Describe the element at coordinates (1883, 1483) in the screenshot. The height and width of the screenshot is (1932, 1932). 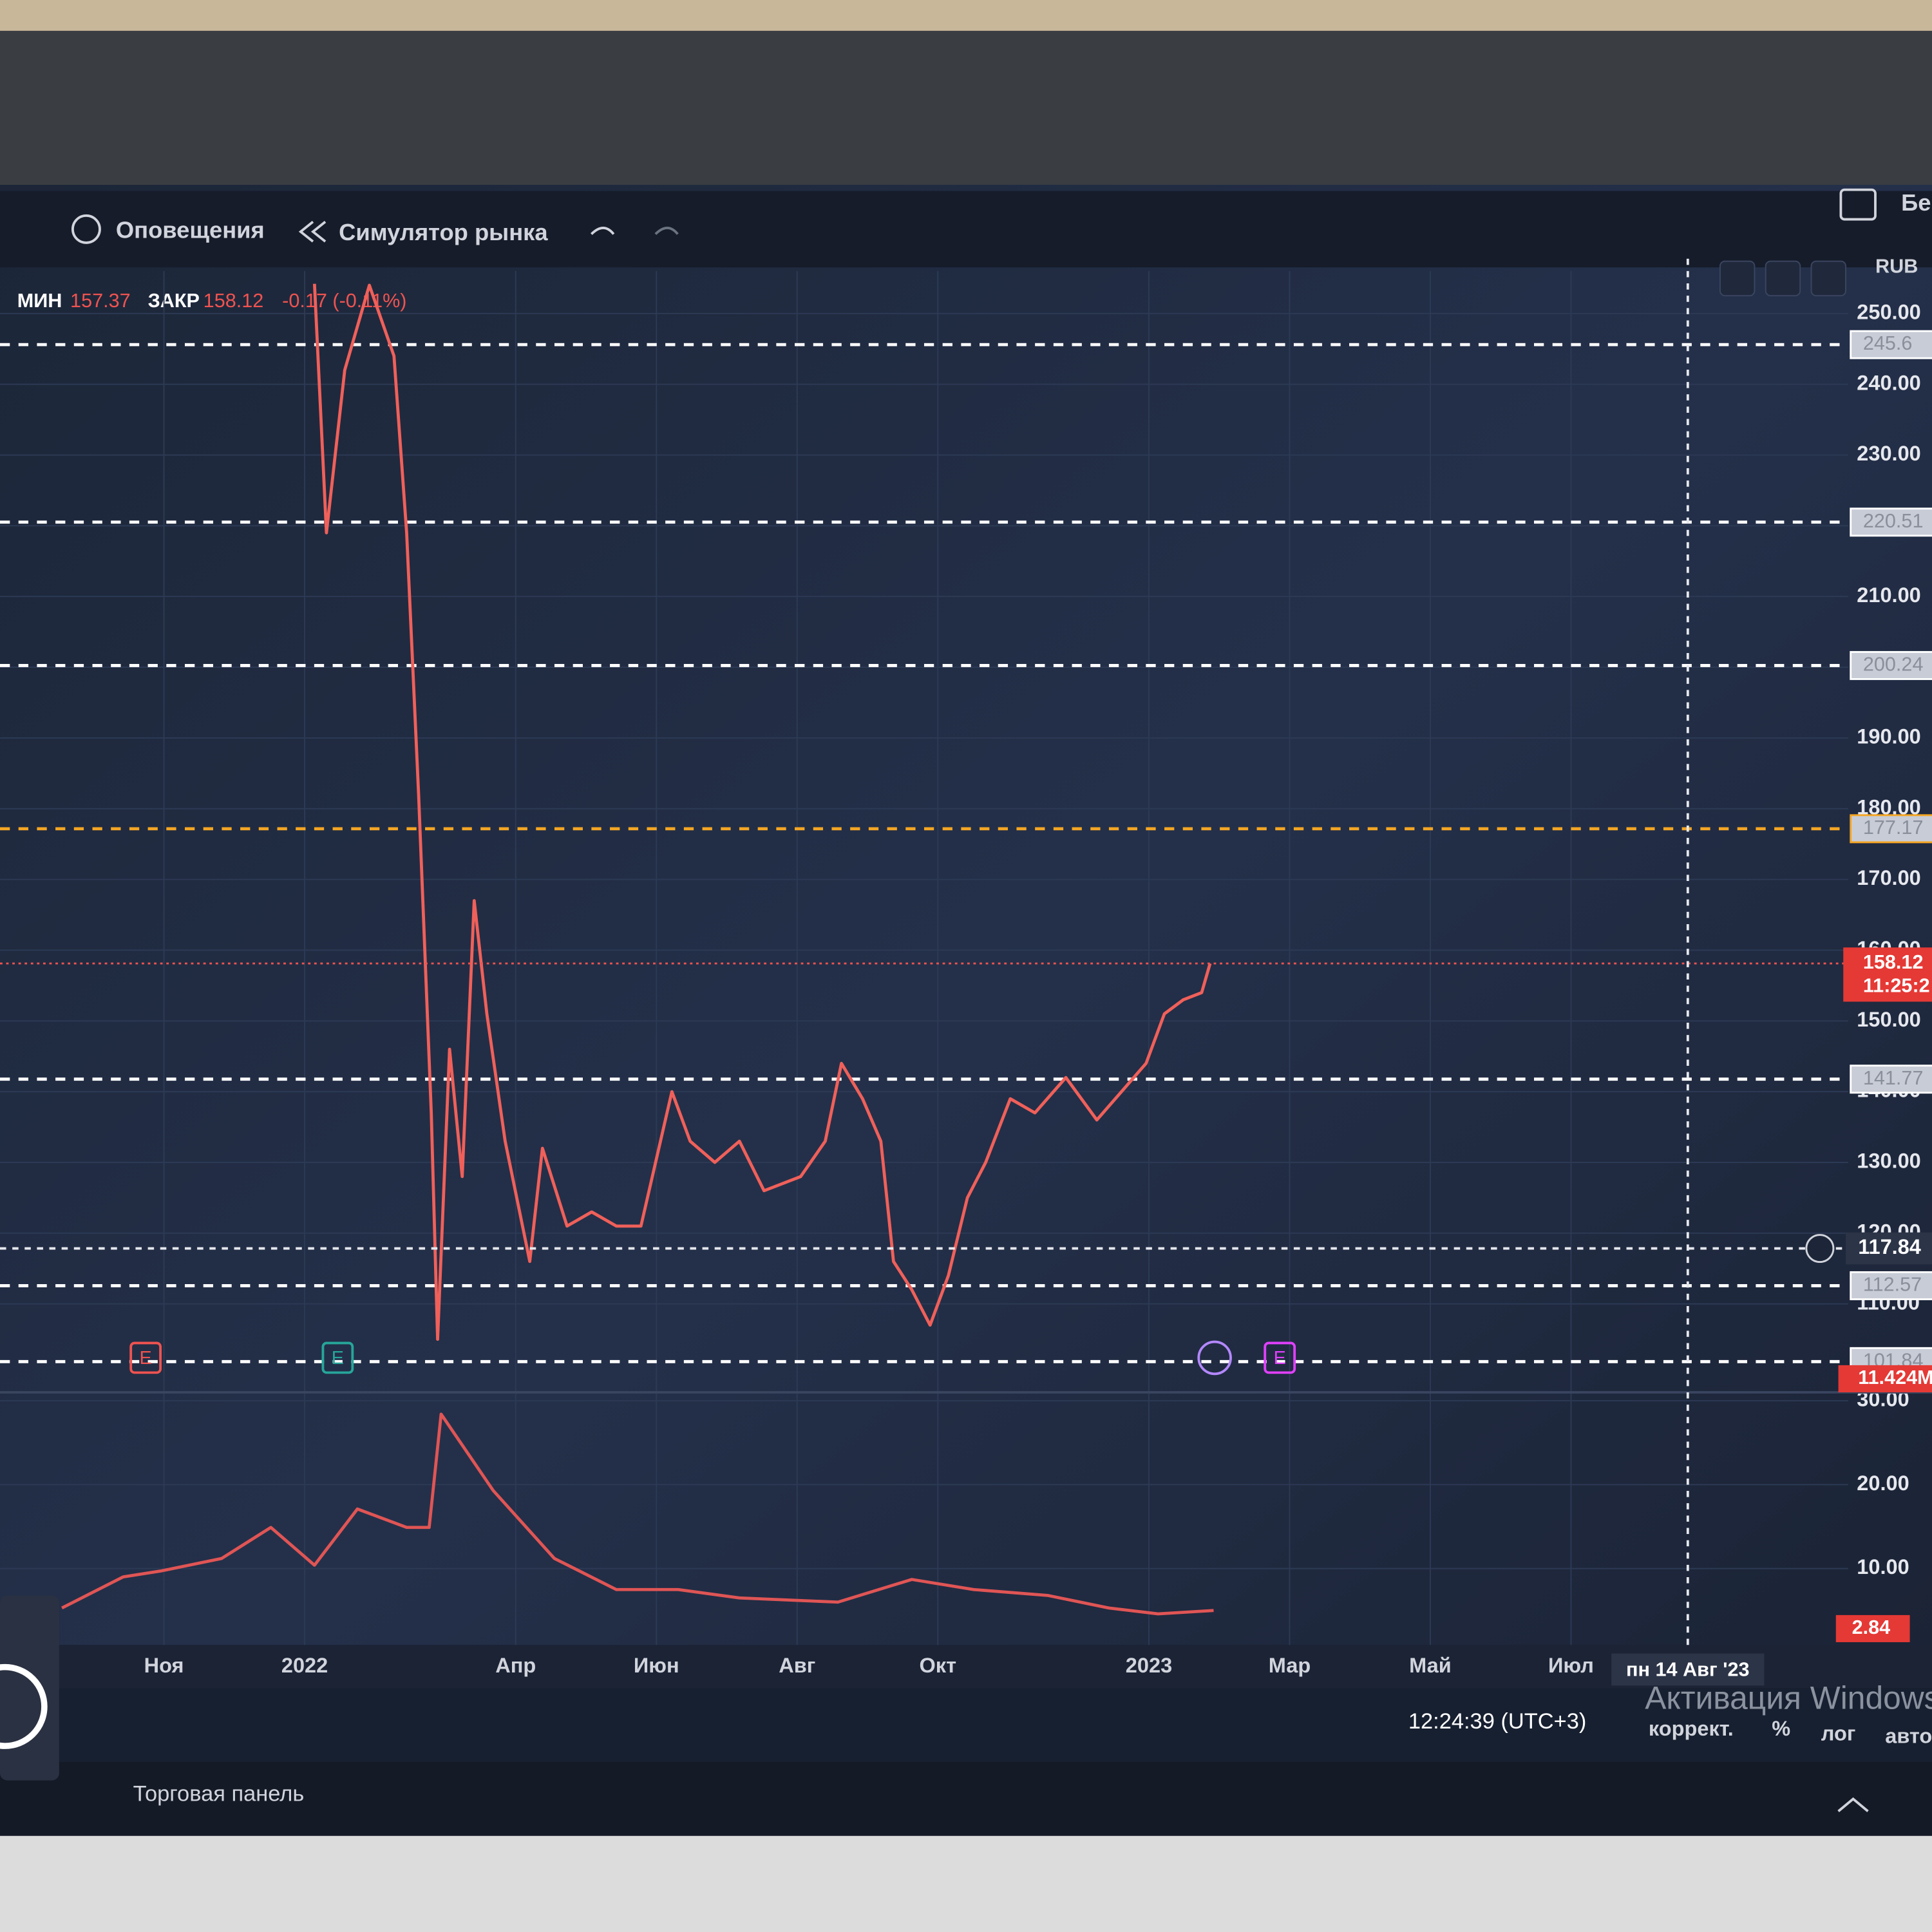
I see `y-tick-label: 20.00` at that location.